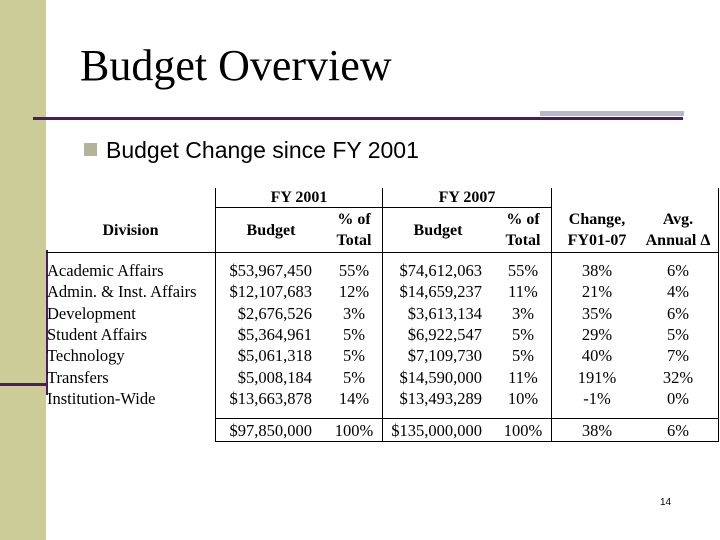 The width and height of the screenshot is (720, 540). I want to click on accent-horizontal-stub, so click(23, 384).